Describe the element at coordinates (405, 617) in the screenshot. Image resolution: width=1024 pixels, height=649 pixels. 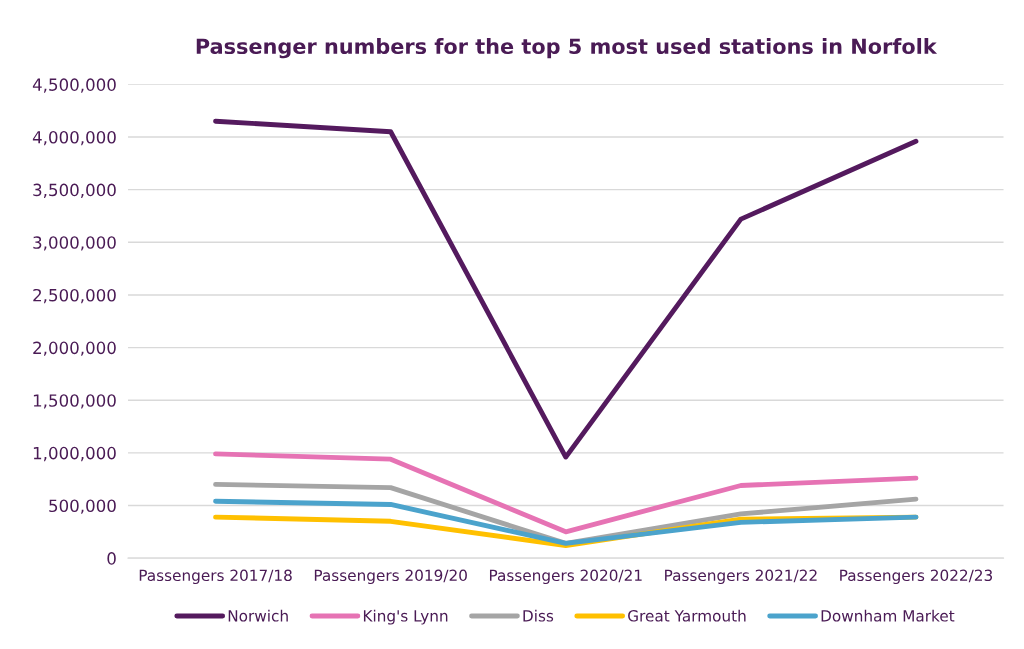
I see `legend-label: King's Lynn` at that location.